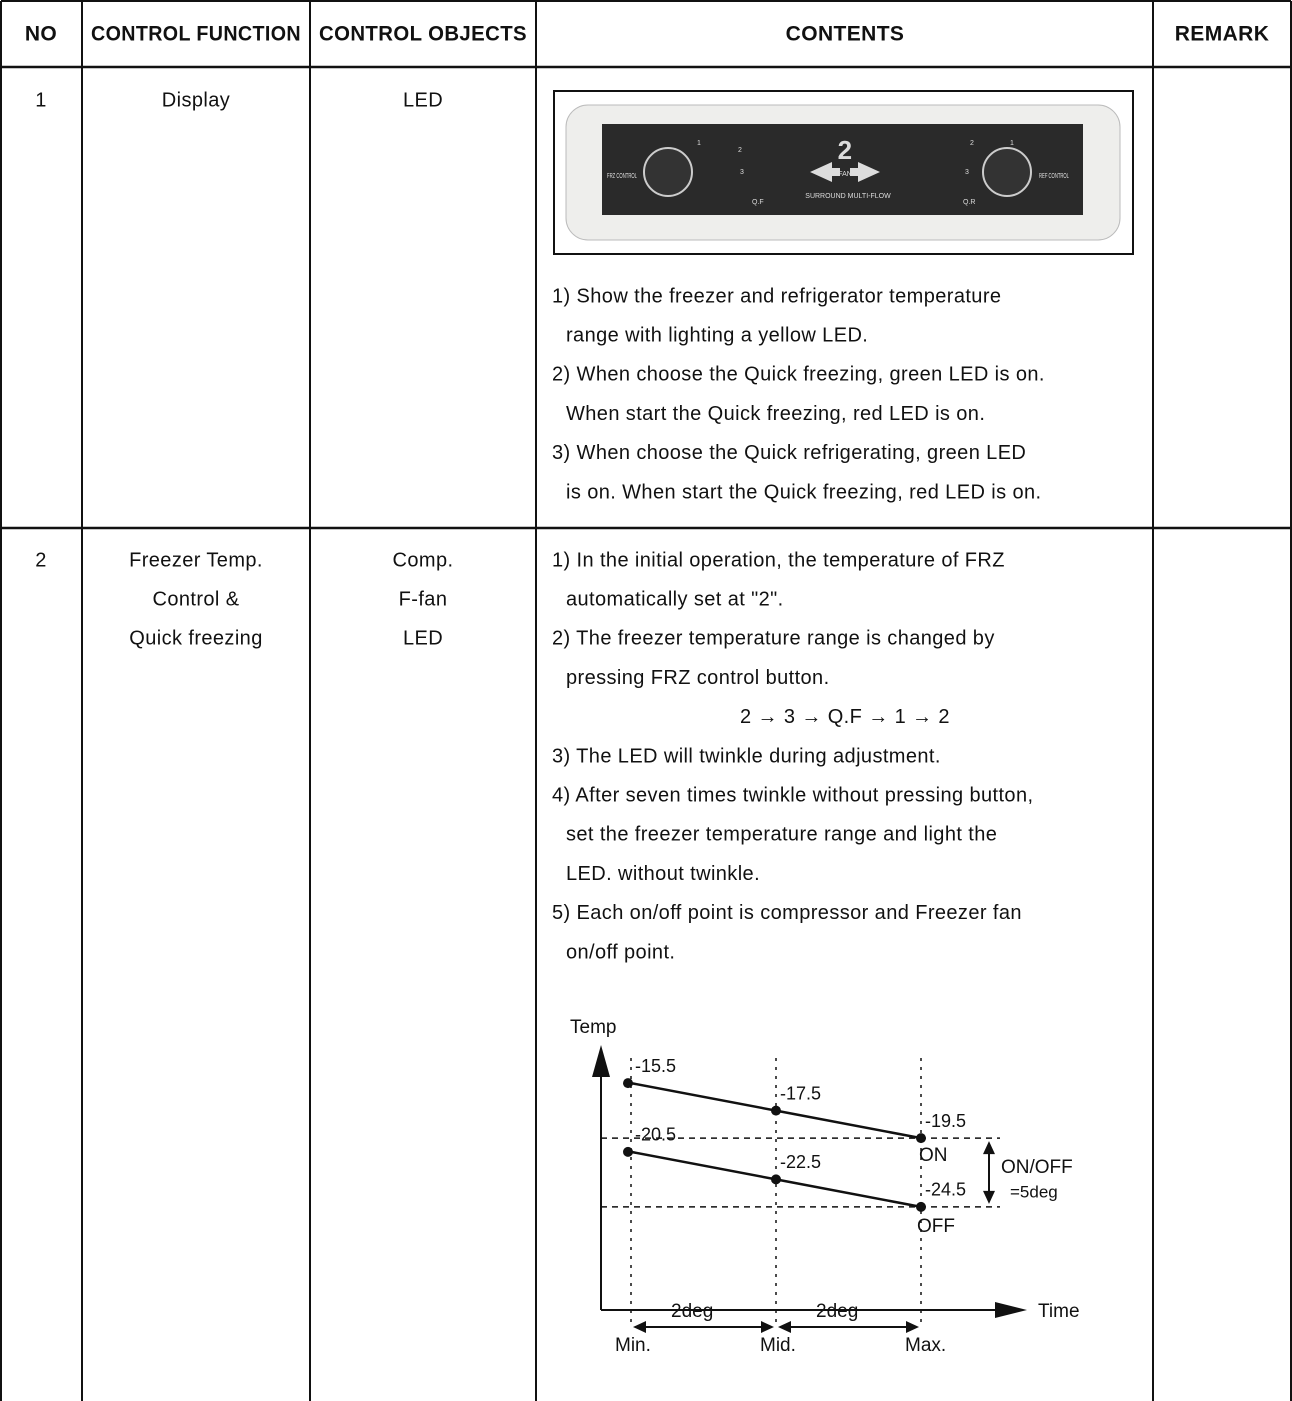 Image resolution: width=1292 pixels, height=1401 pixels. Describe the element at coordinates (423, 560) in the screenshot. I see `control-object: Comp.` at that location.